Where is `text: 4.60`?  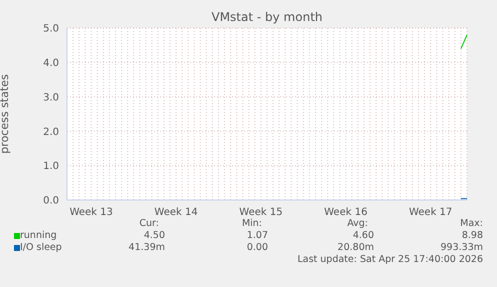
text: 4.60 is located at coordinates (363, 235).